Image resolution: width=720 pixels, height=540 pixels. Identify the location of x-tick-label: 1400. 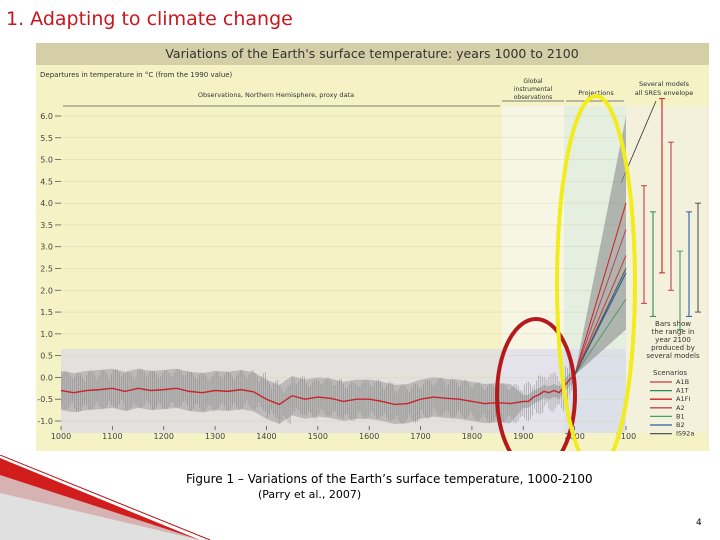
(266, 436).